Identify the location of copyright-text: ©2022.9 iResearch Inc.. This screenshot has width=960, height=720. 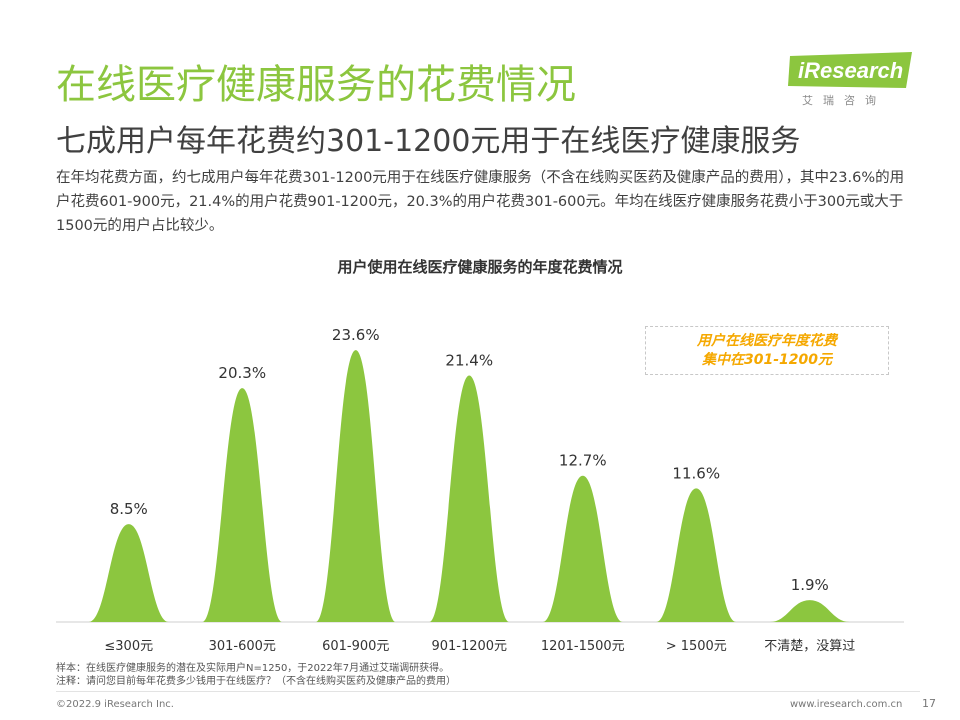
(115, 704).